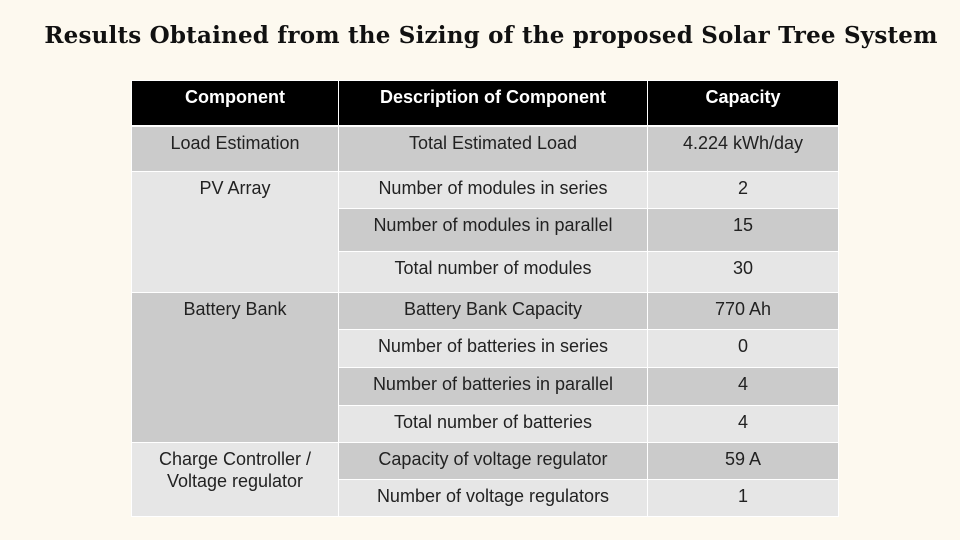 This screenshot has width=960, height=540. Describe the element at coordinates (493, 190) in the screenshot. I see `description-cell: Number of modules in series` at that location.